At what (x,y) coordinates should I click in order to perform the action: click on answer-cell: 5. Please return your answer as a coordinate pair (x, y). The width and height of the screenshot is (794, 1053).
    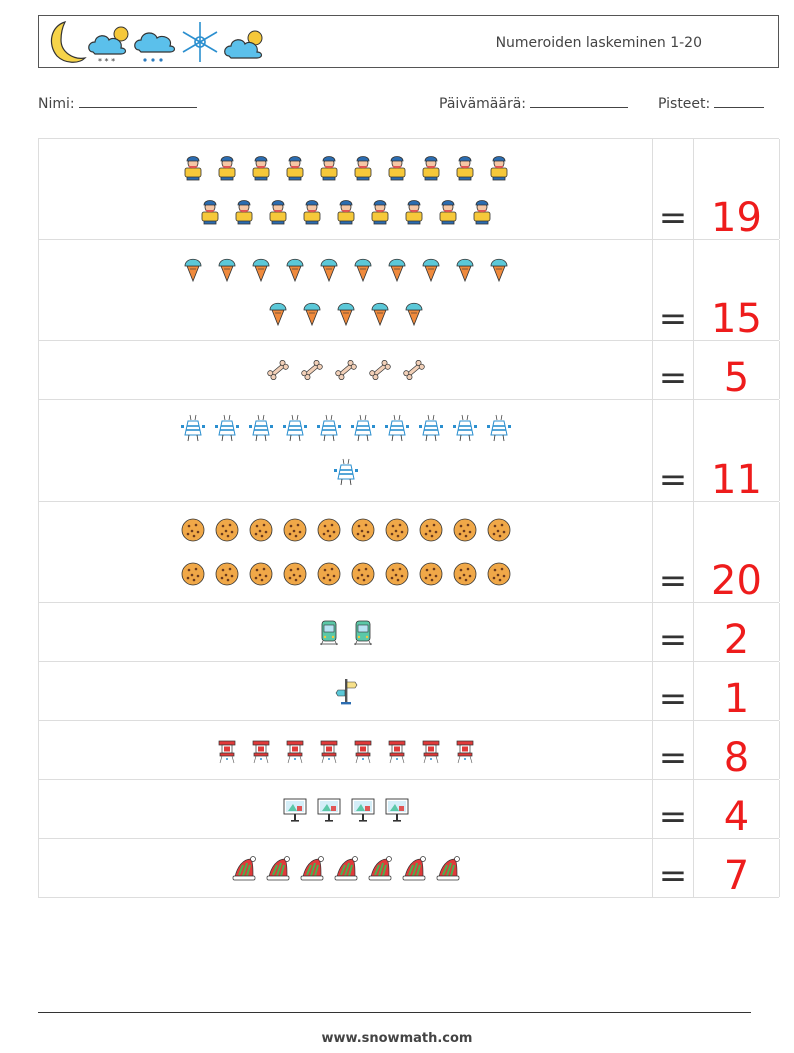
    Looking at the image, I should click on (737, 370).